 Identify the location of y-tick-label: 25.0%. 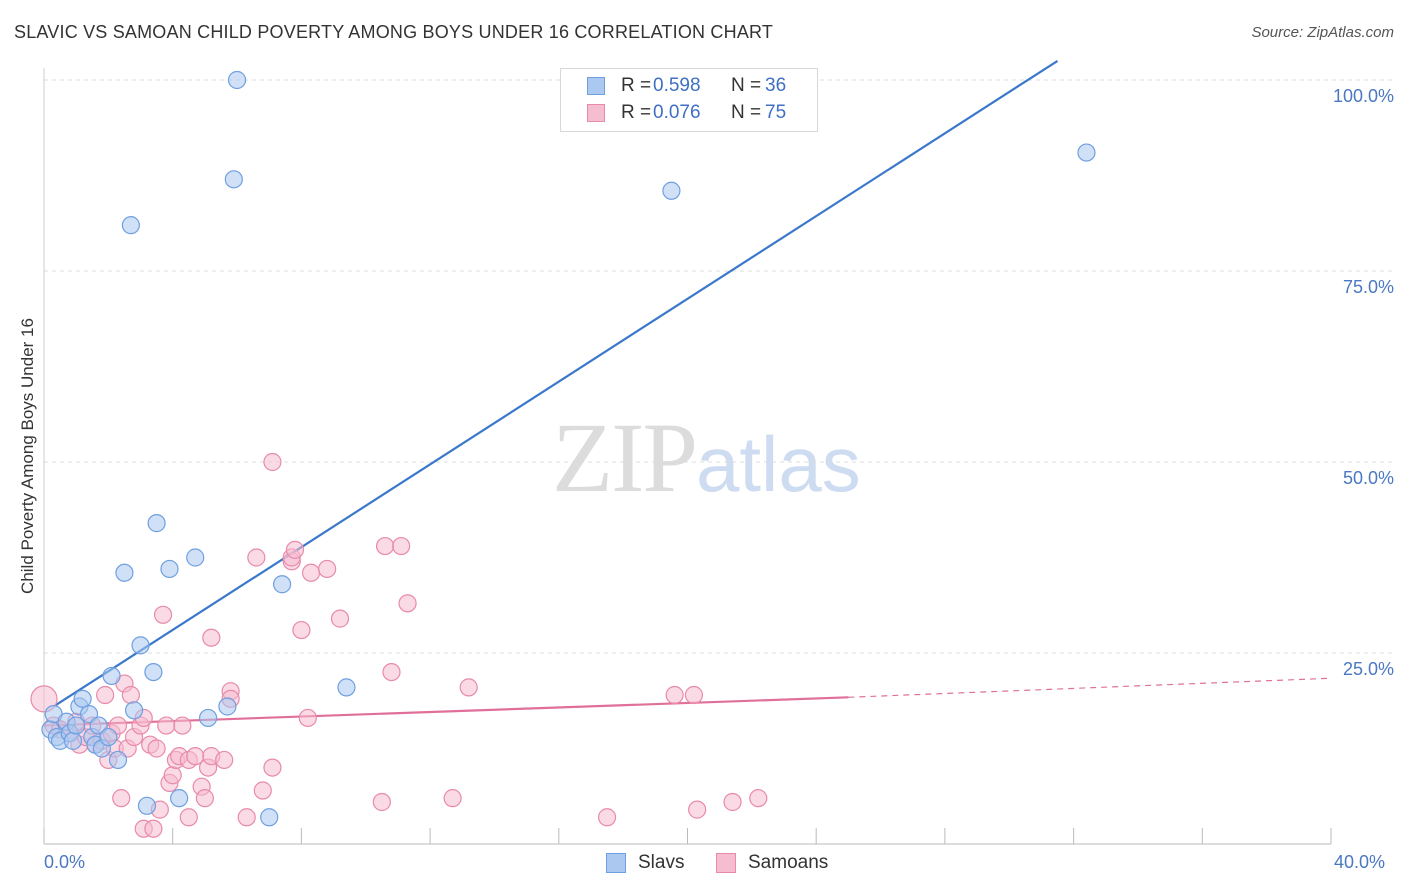
(1368, 669).